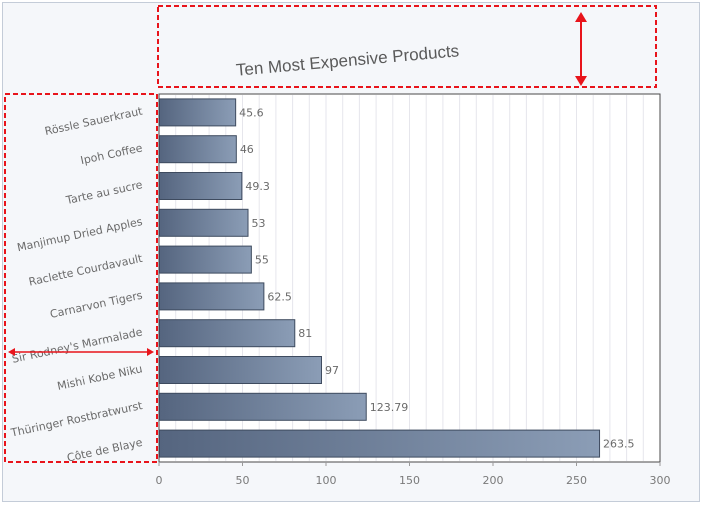  Describe the element at coordinates (80, 234) in the screenshot. I see `category-label: Manjimup Dried Apples` at that location.